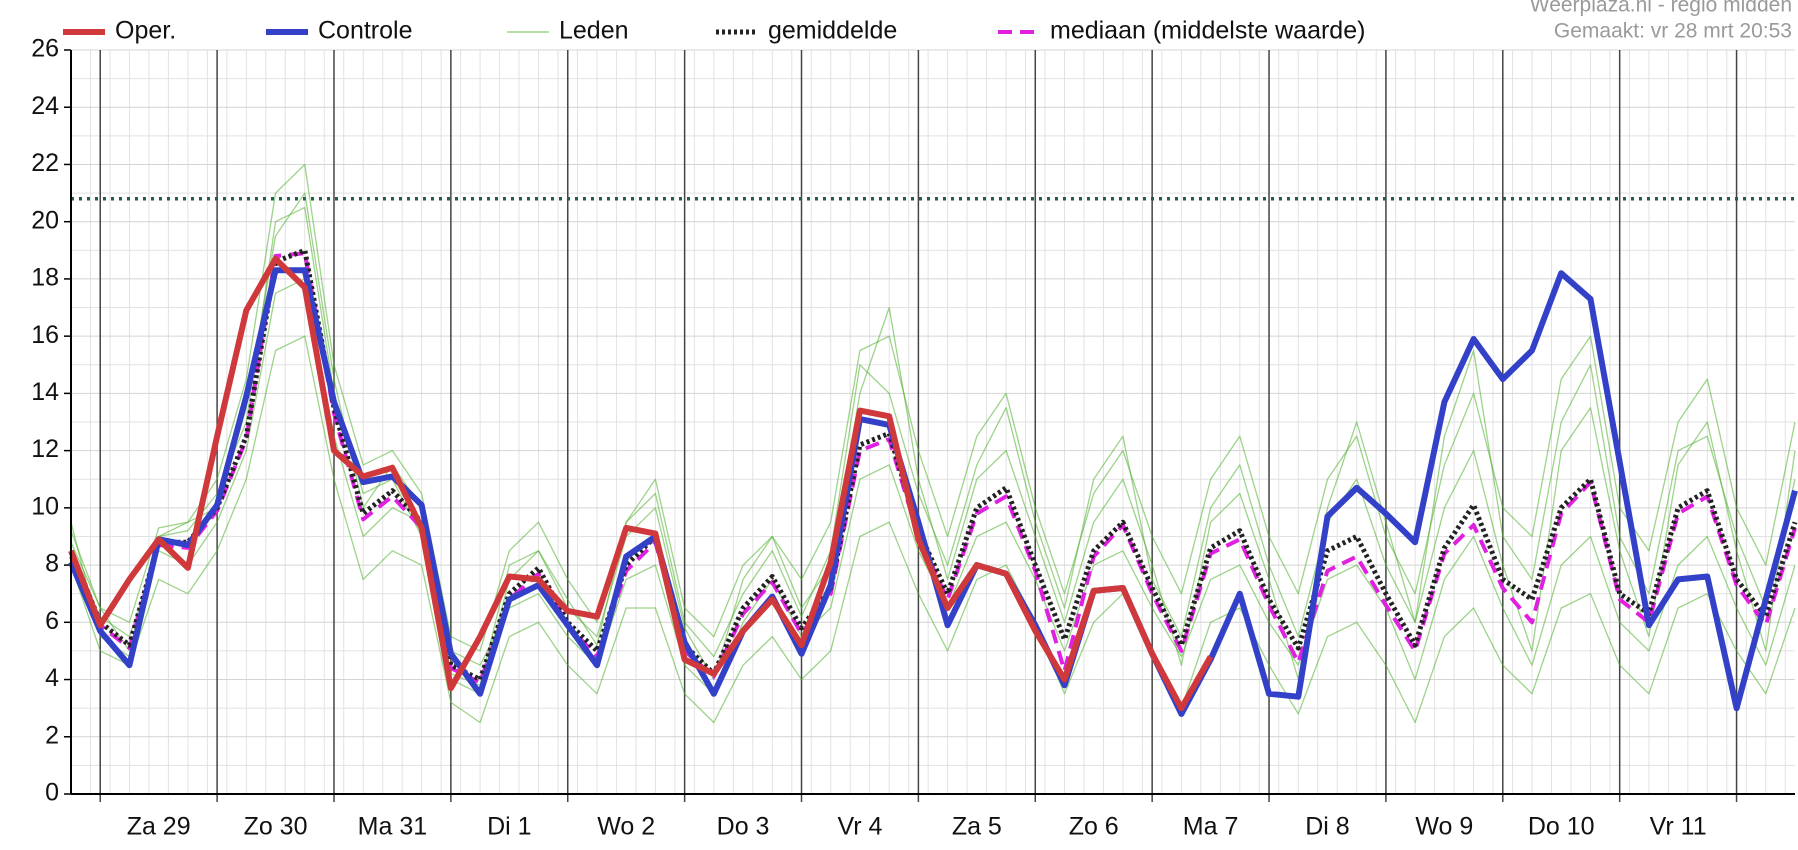 The width and height of the screenshot is (1798, 850). I want to click on x-tick-label: Vr 11, so click(1678, 827).